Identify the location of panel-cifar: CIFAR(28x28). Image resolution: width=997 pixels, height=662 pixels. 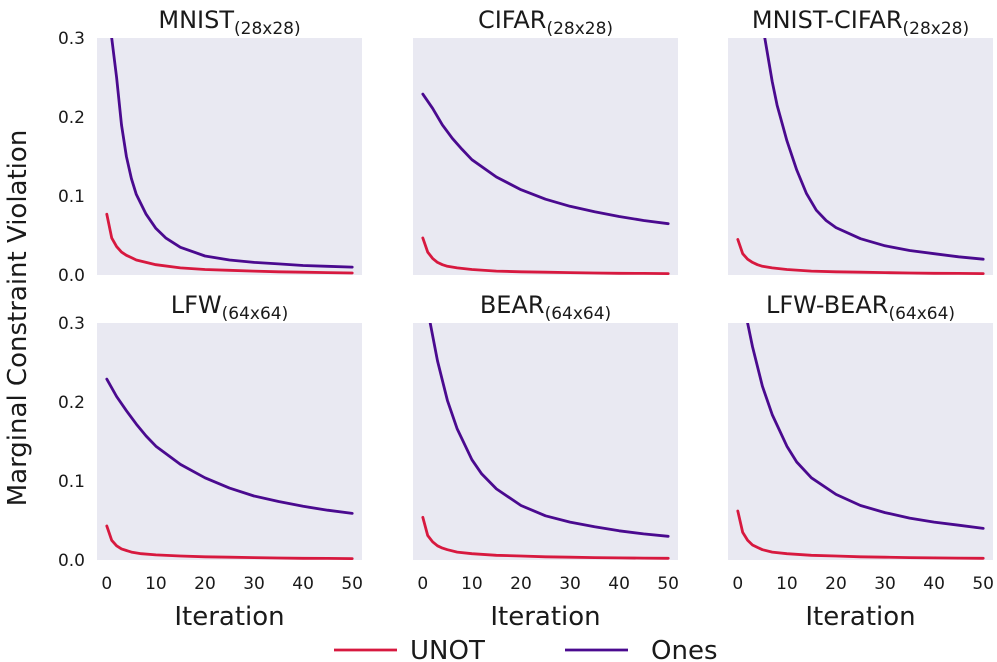
(545, 140).